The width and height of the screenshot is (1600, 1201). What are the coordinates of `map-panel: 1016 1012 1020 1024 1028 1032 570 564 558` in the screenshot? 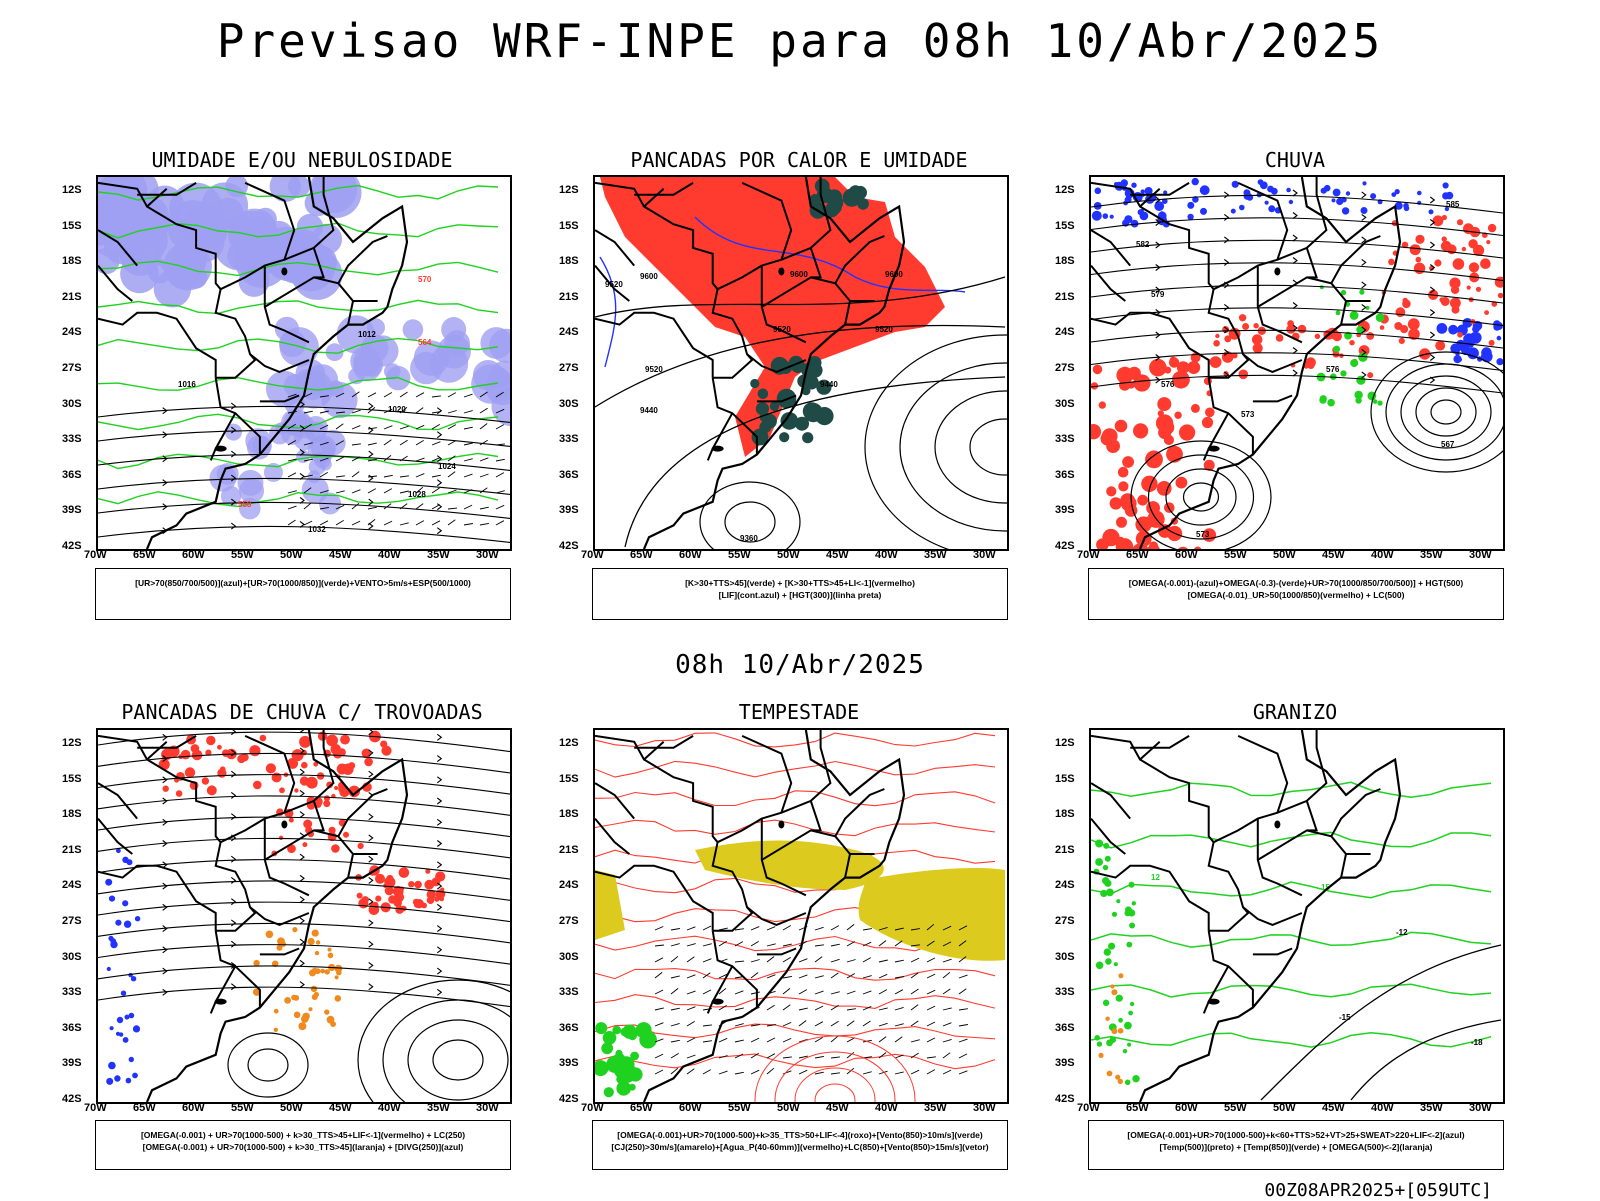 It's located at (304, 363).